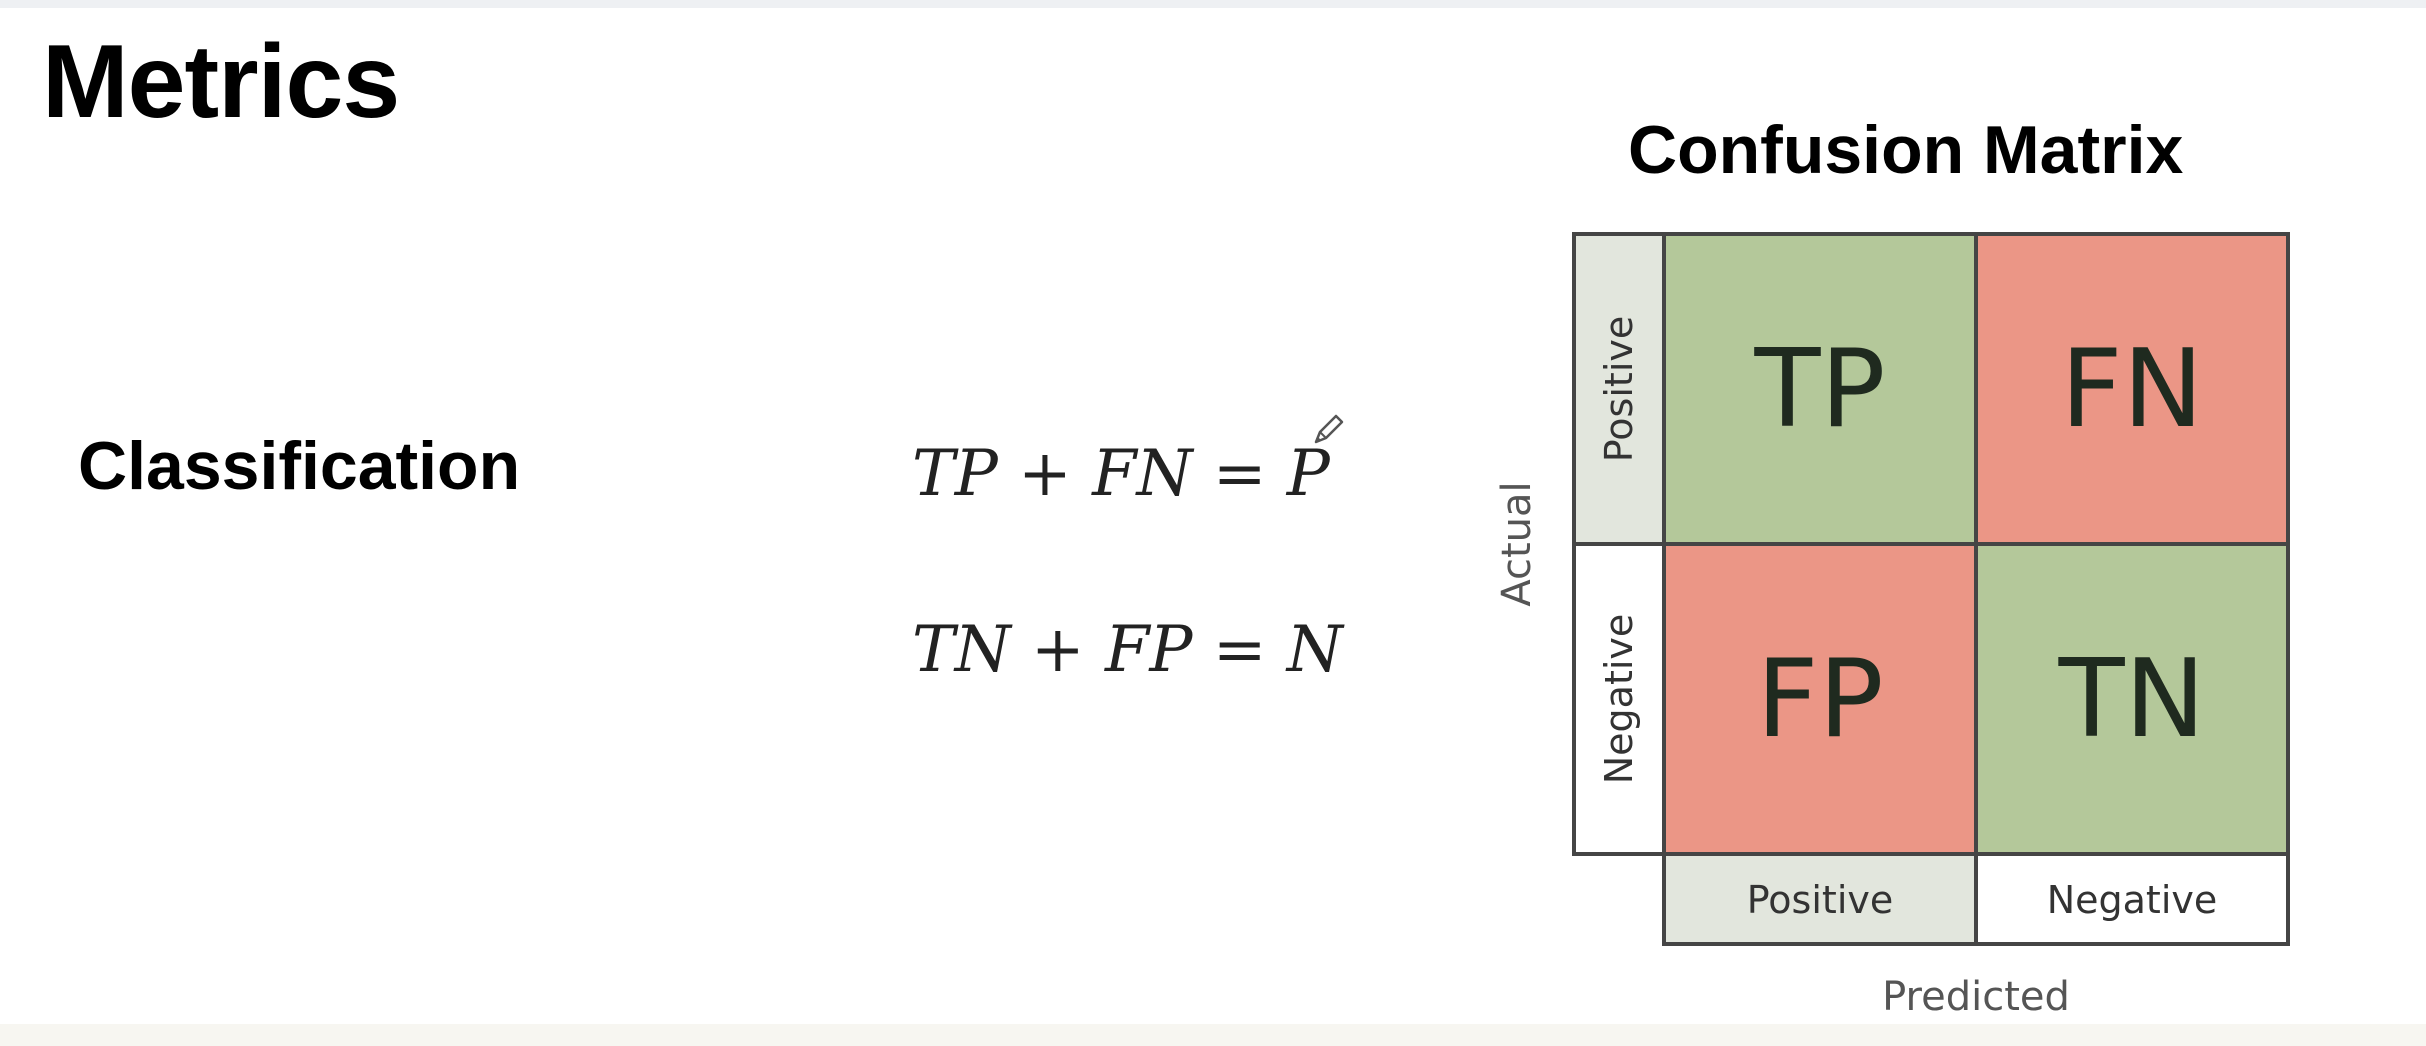  What do you see at coordinates (2132, 699) in the screenshot?
I see `cell-label-tn: TN` at bounding box center [2132, 699].